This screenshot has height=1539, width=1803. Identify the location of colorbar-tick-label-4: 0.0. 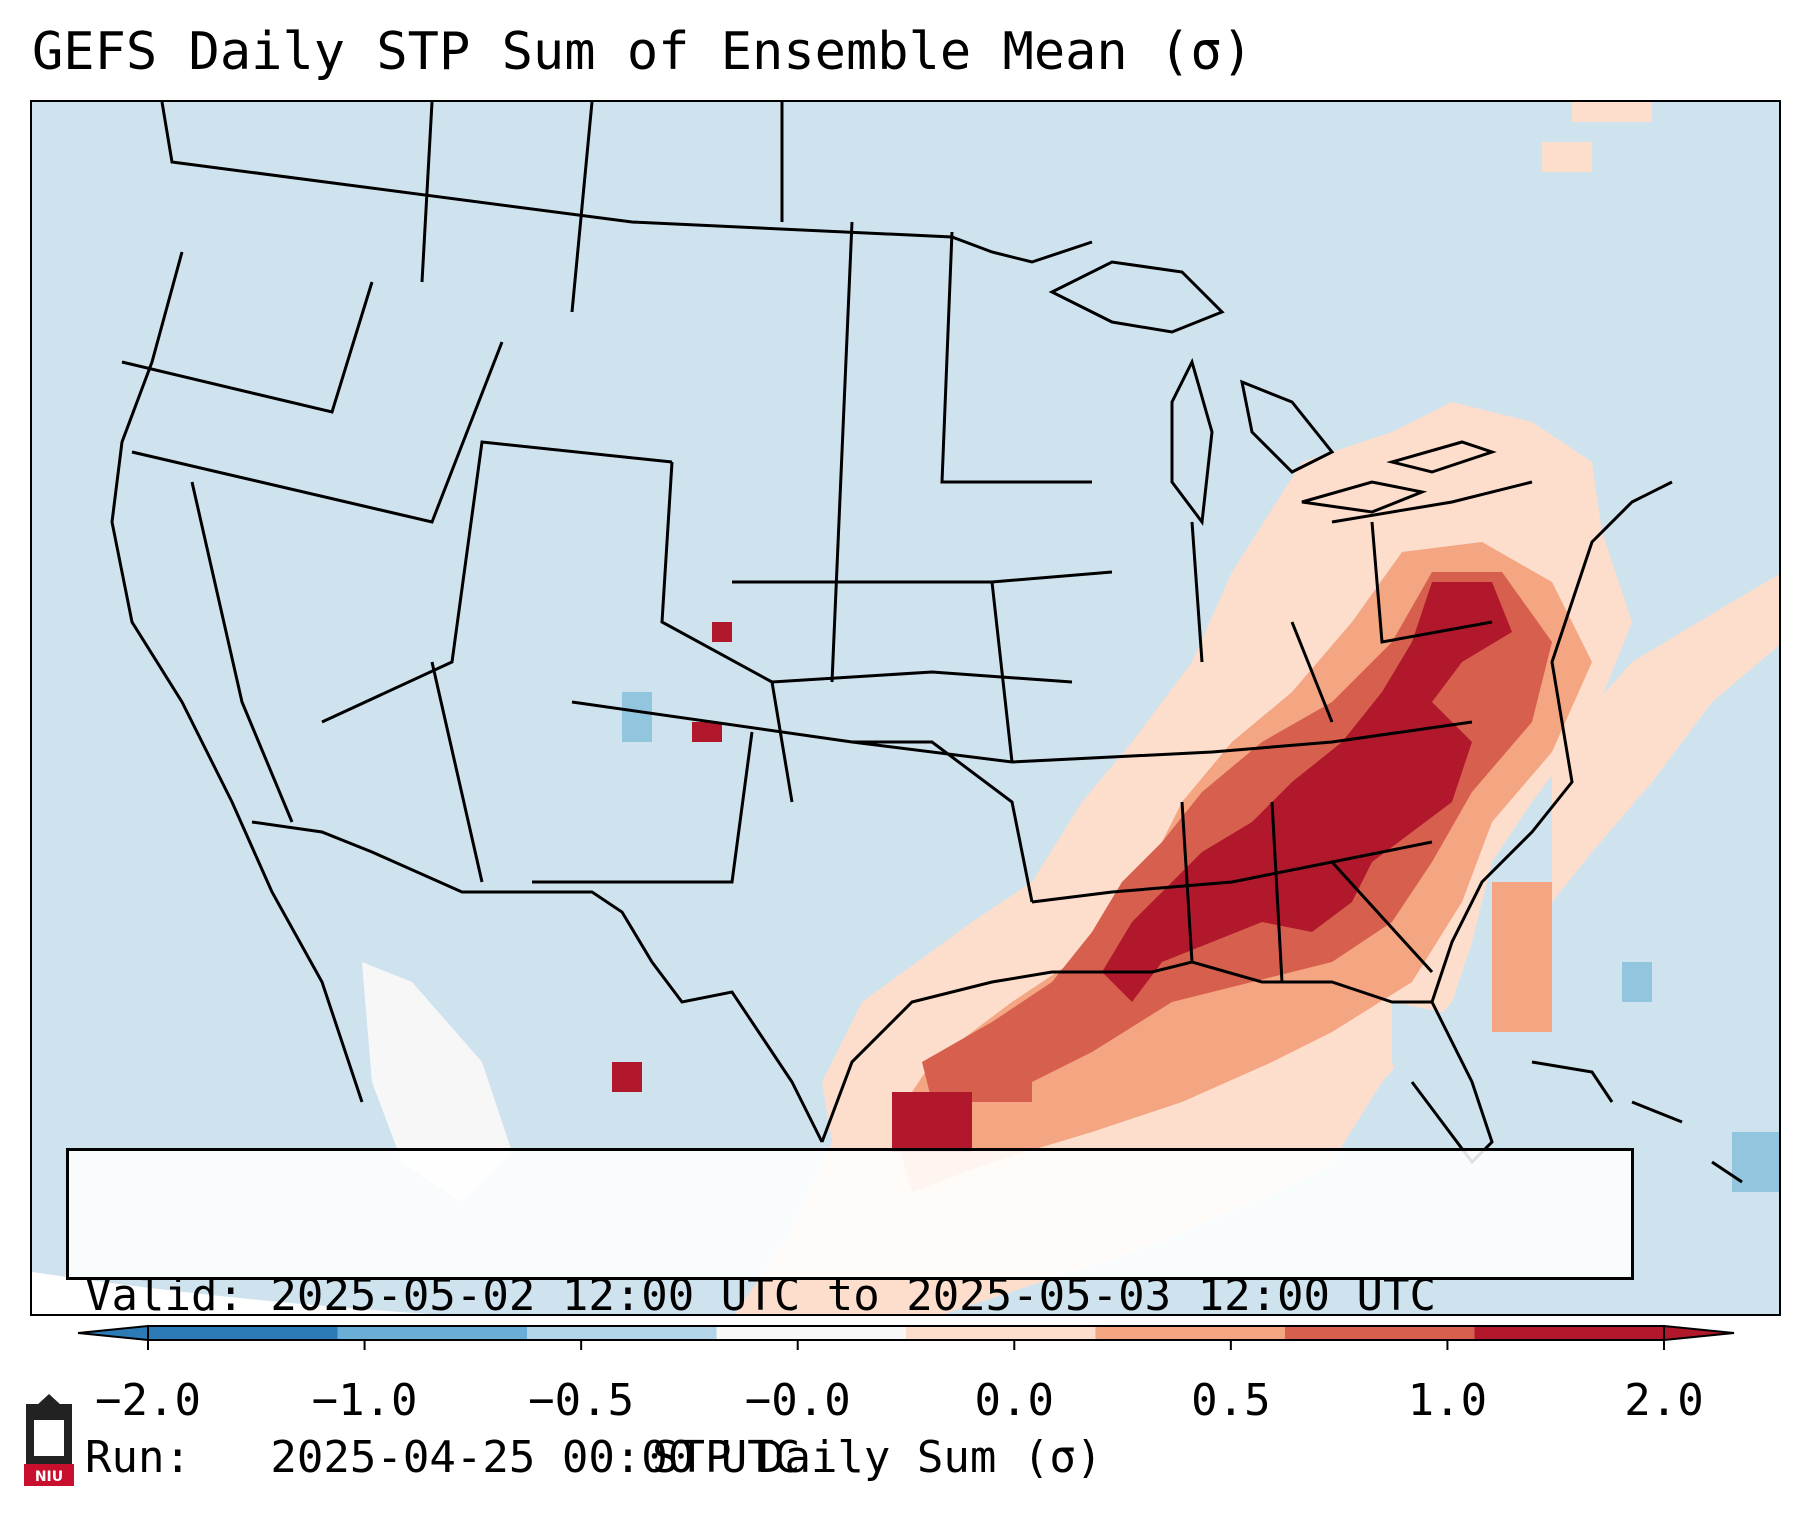
(1014, 1400).